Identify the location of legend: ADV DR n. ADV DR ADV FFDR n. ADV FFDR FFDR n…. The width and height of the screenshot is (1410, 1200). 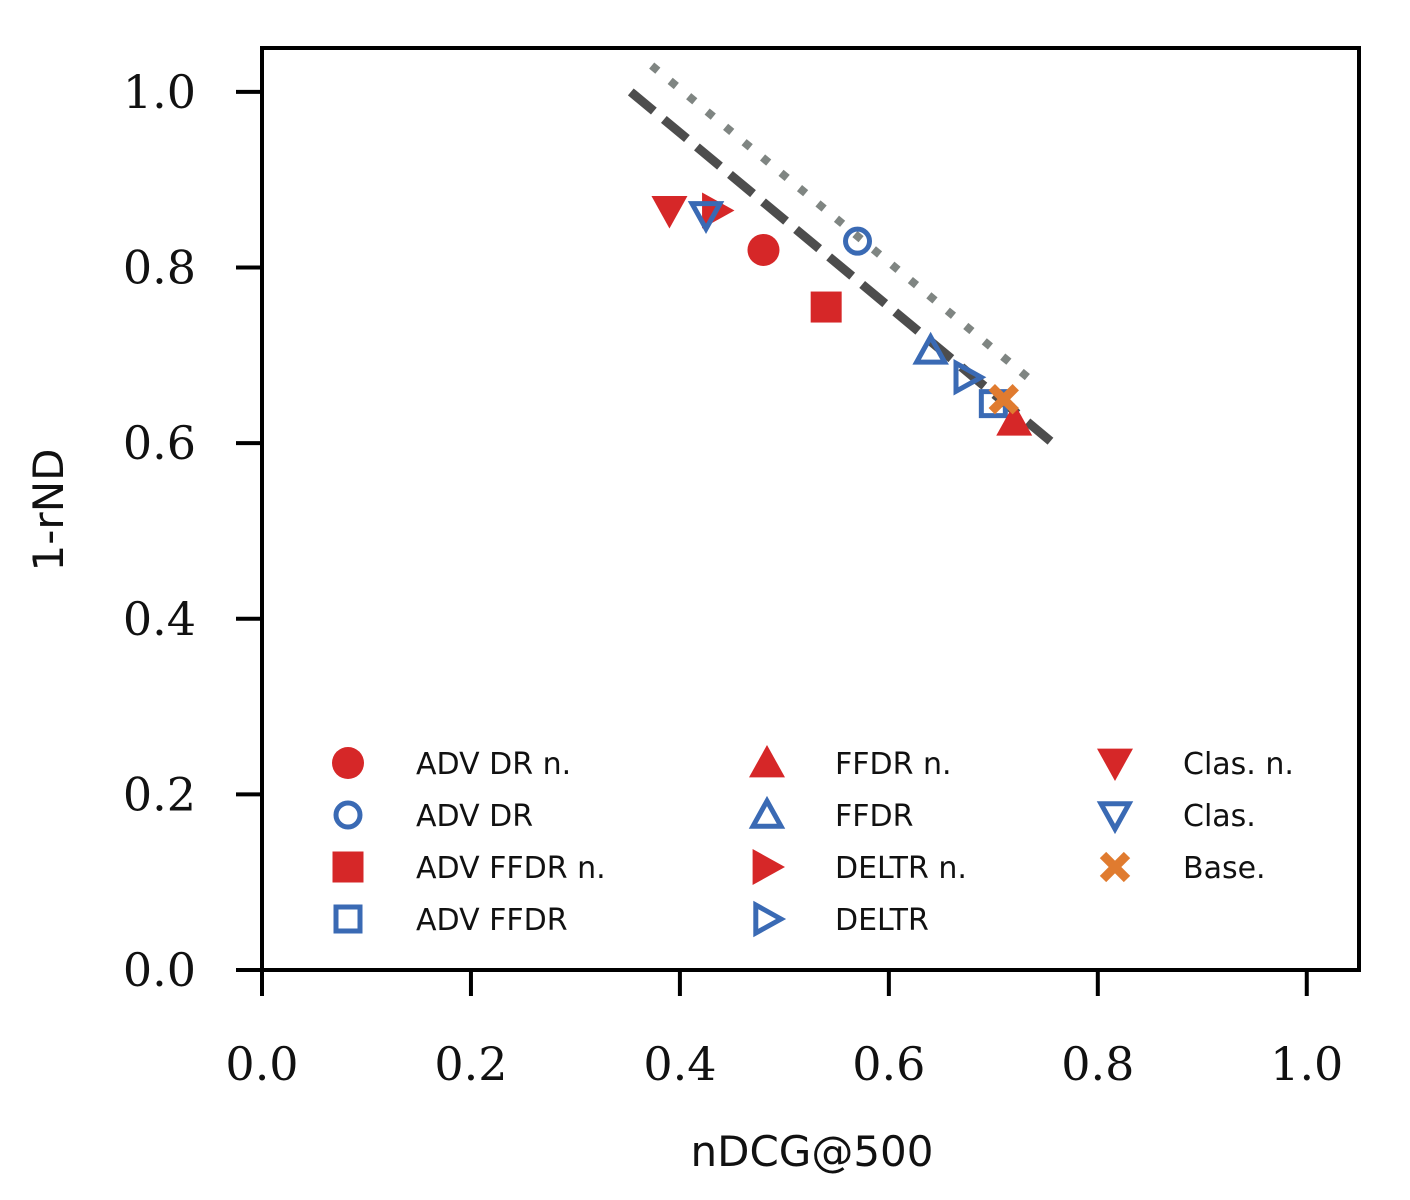
(813, 841).